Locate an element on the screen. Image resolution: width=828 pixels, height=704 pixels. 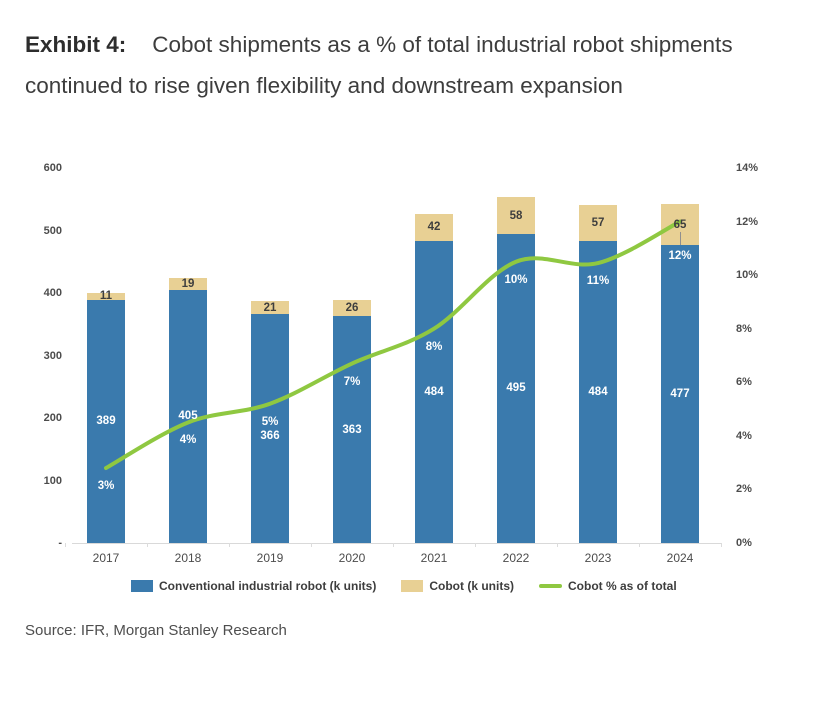
y-axis-tick-right: 12% is located at coordinates (747, 221).